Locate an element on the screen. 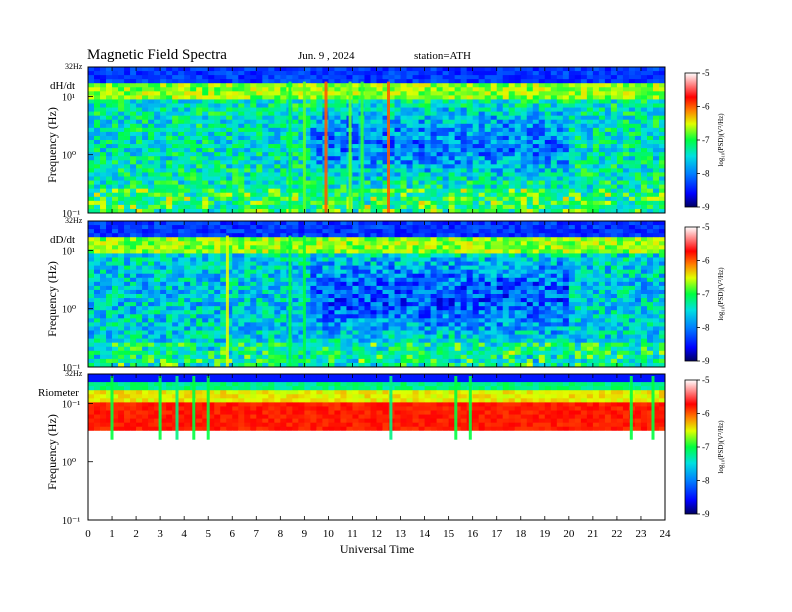  colorbar-tick-label: -8 is located at coordinates (706, 174).